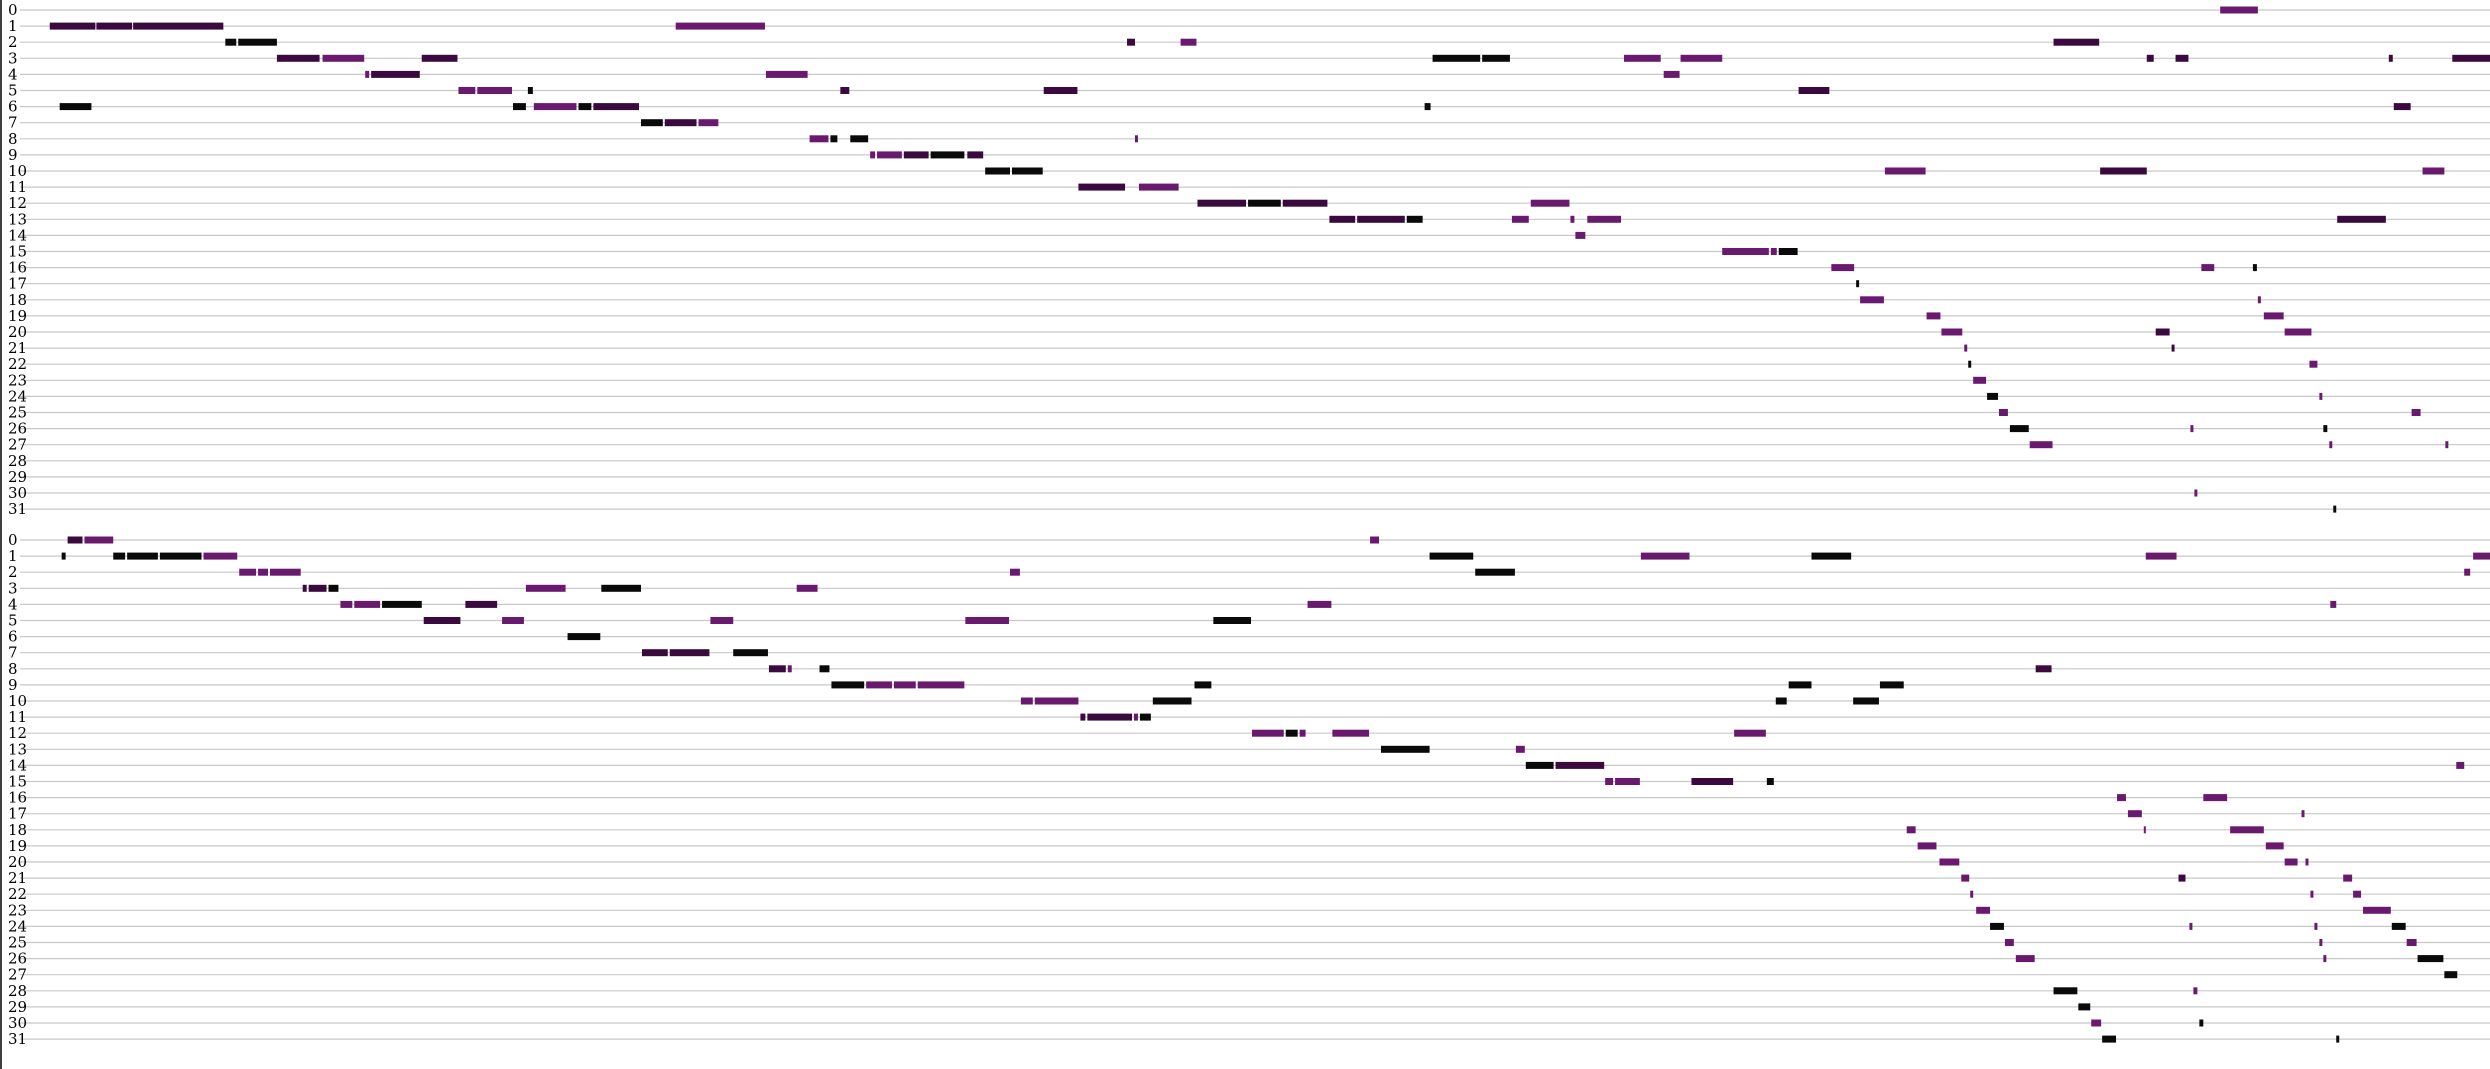 The image size is (2490, 1069). I want to click on row-label: 26, so click(17, 429).